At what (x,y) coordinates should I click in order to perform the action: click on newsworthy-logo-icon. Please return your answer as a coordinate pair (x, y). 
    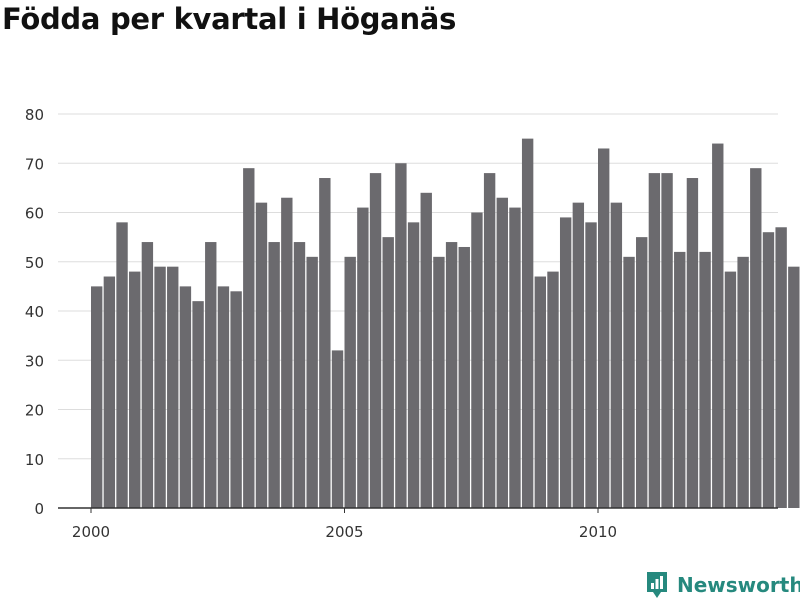
    Looking at the image, I should click on (657, 585).